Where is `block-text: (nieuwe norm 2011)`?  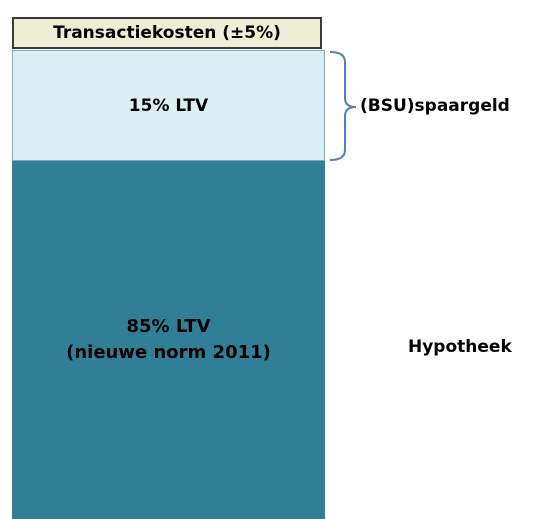
block-text: (nieuwe norm 2011) is located at coordinates (168, 352).